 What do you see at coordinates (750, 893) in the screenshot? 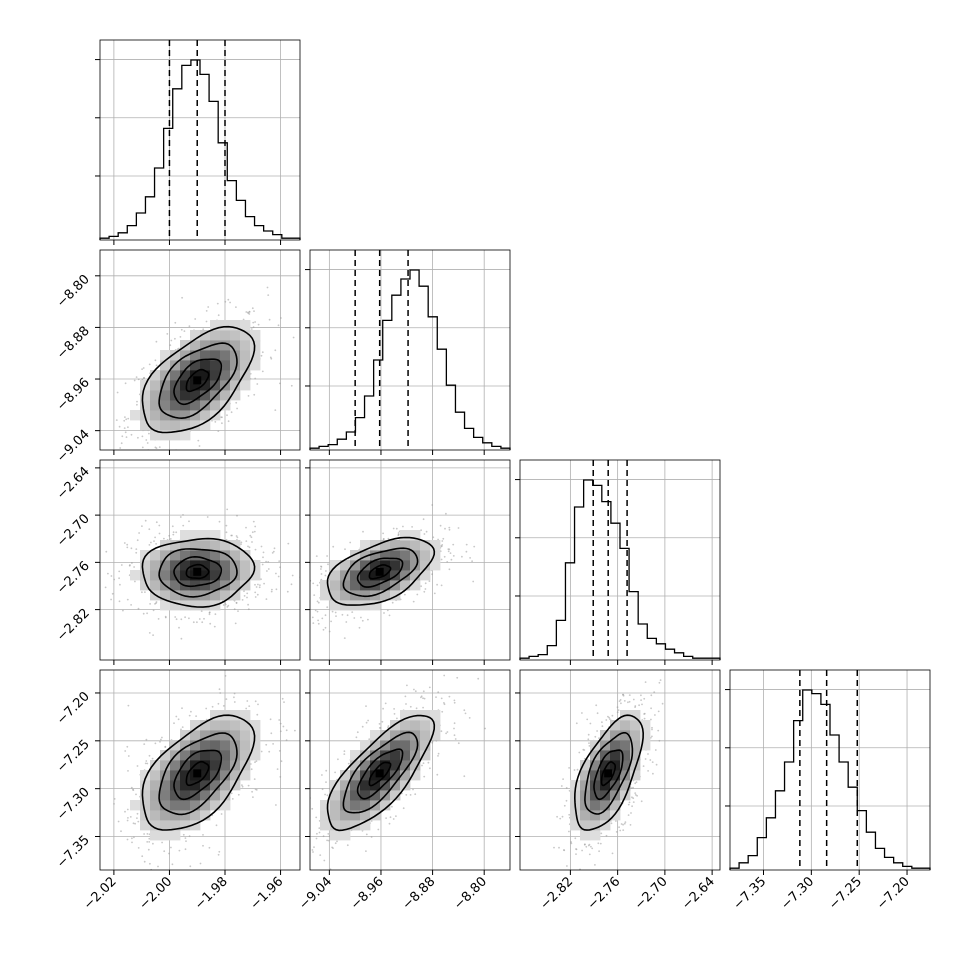
I see `x-tick-label: −7.35` at bounding box center [750, 893].